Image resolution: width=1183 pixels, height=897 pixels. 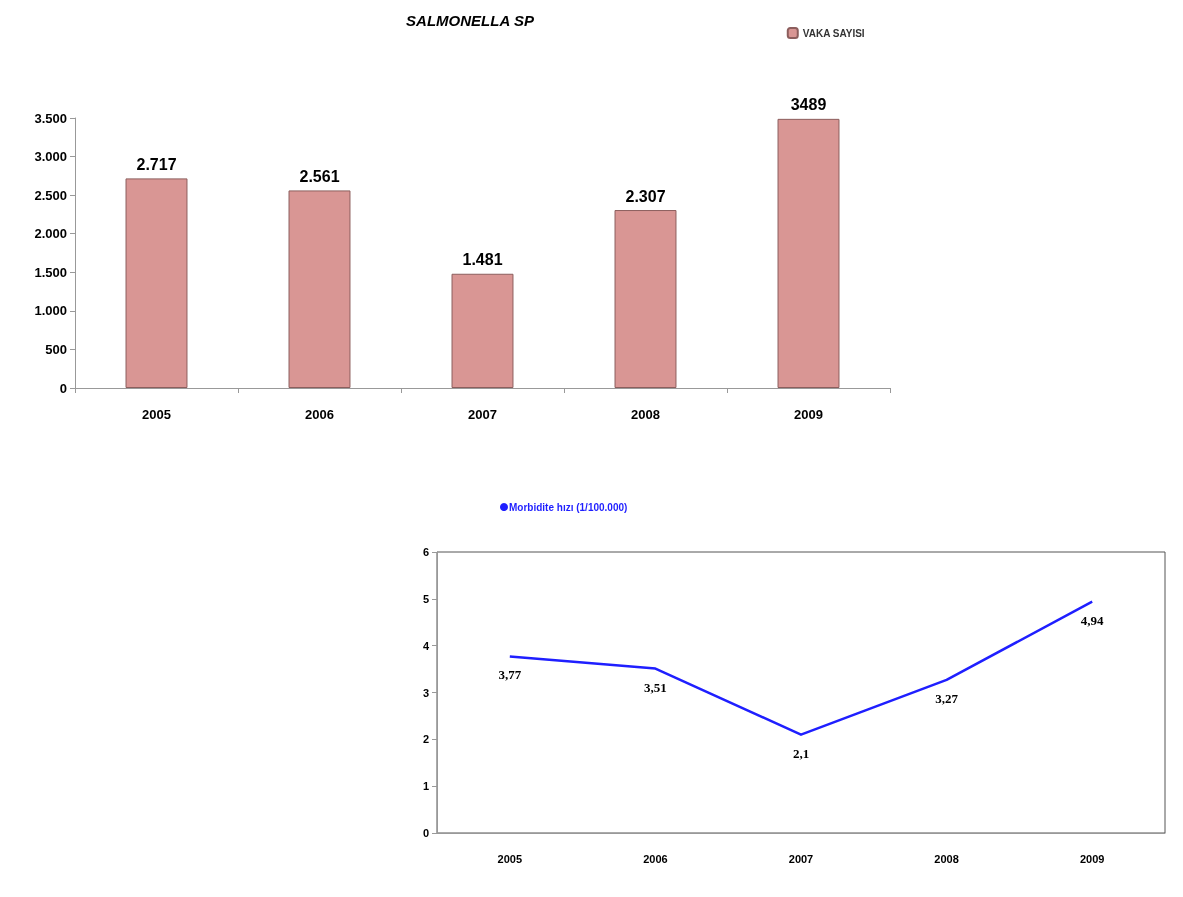 I want to click on y-tick-label: 6, so click(x=425, y=552).